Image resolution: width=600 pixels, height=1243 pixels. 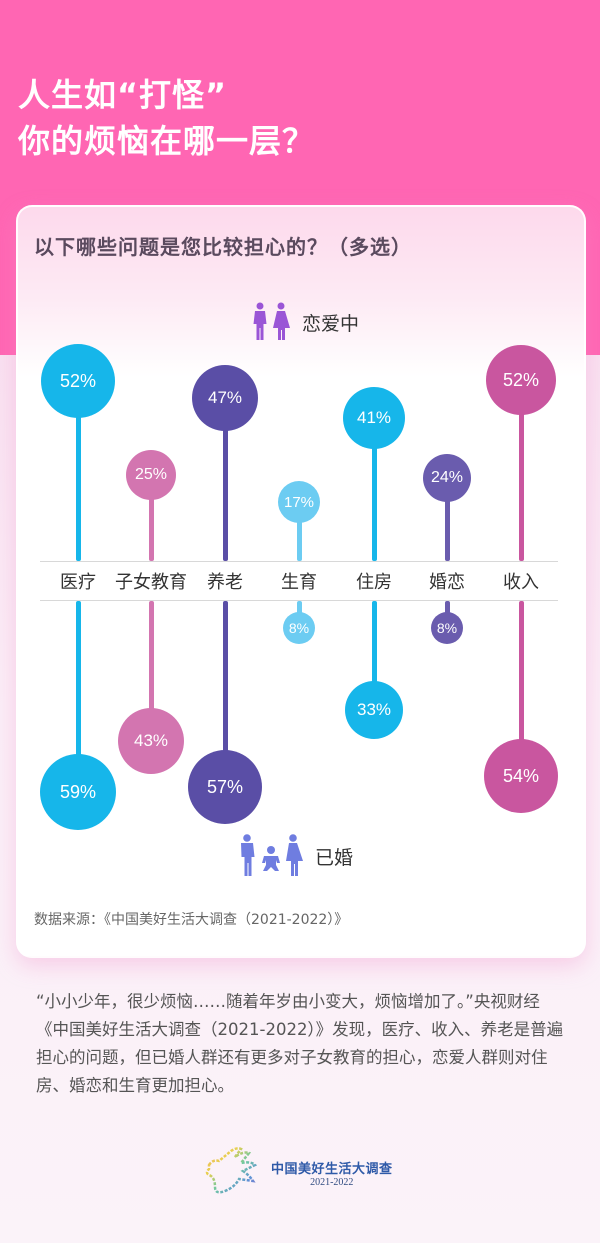 What do you see at coordinates (123, 95) in the screenshot?
I see `title-line-1: 人生如“打怪”` at bounding box center [123, 95].